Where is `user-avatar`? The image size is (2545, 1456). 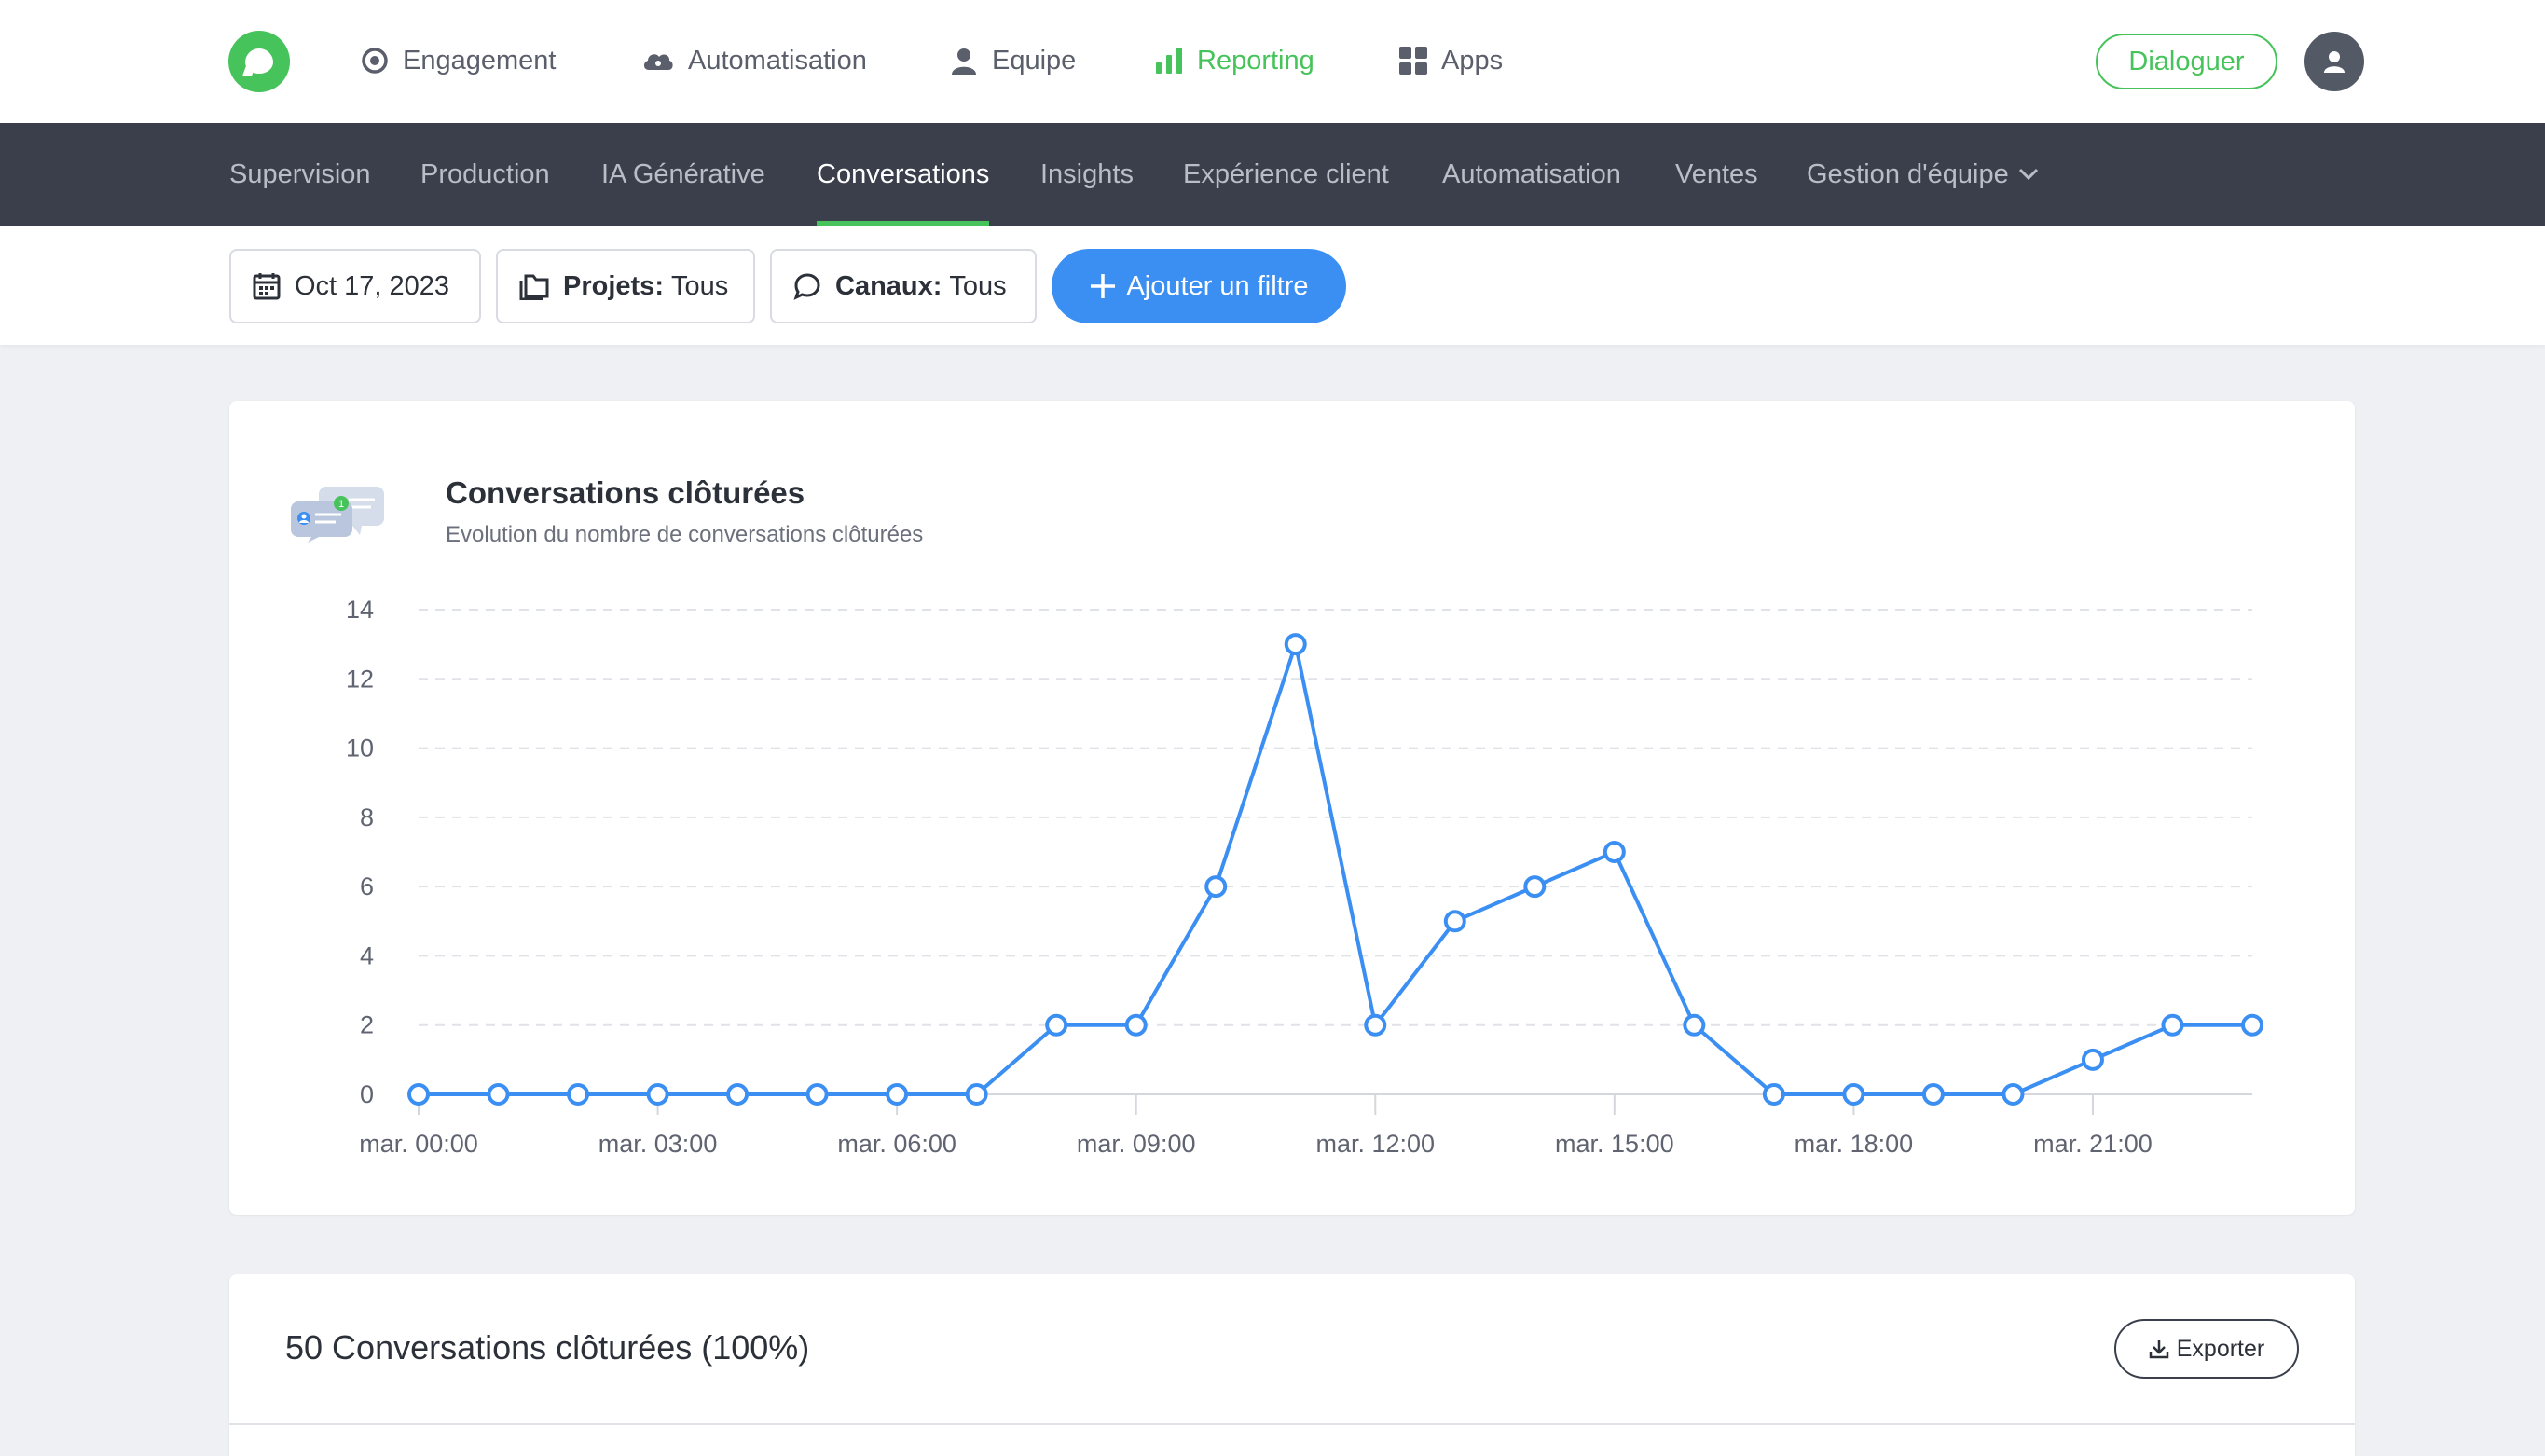
user-avatar is located at coordinates (2334, 62).